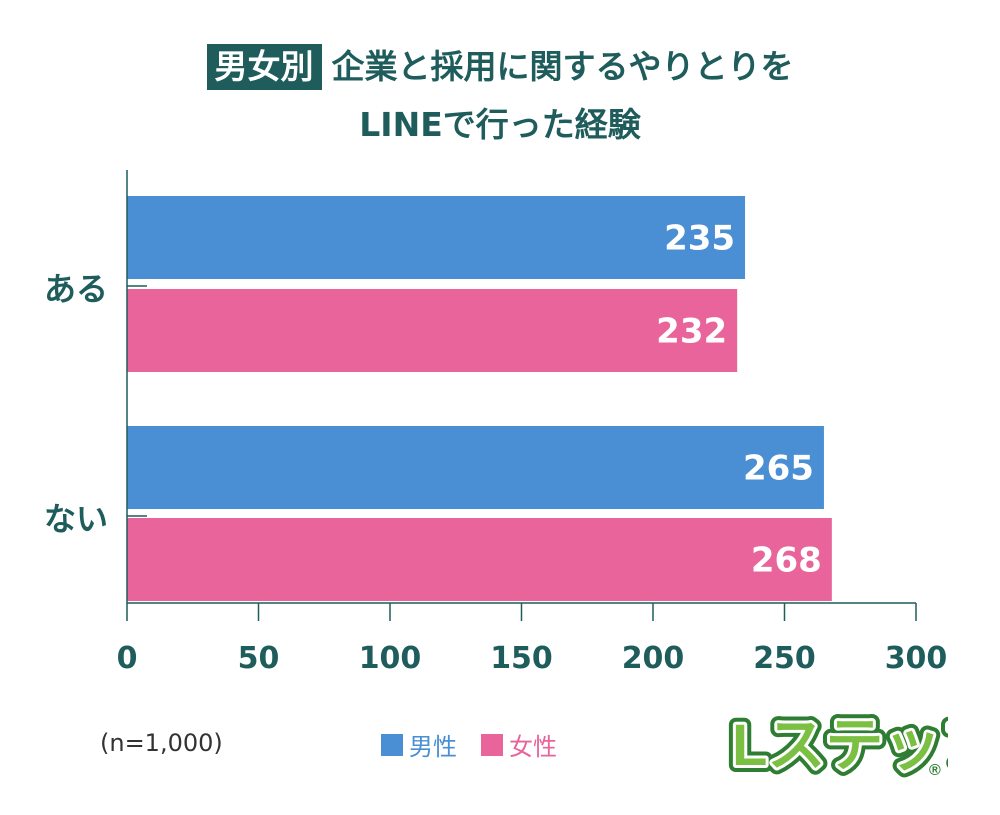  What do you see at coordinates (500, 124) in the screenshot?
I see `title-line-2: LINEで行った経験` at bounding box center [500, 124].